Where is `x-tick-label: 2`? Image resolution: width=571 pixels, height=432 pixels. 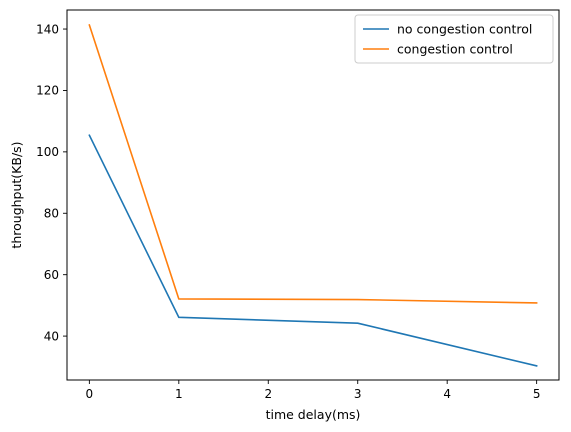 x-tick-label: 2 is located at coordinates (268, 394).